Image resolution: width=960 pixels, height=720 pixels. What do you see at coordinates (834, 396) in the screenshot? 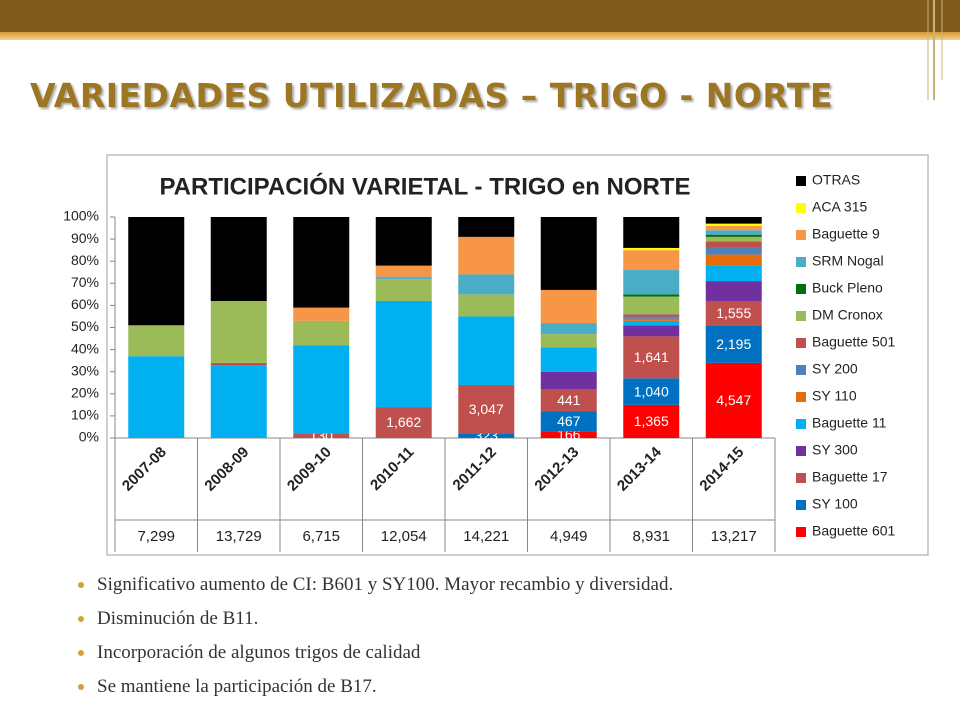
I see `legend-label: SY 110` at bounding box center [834, 396].